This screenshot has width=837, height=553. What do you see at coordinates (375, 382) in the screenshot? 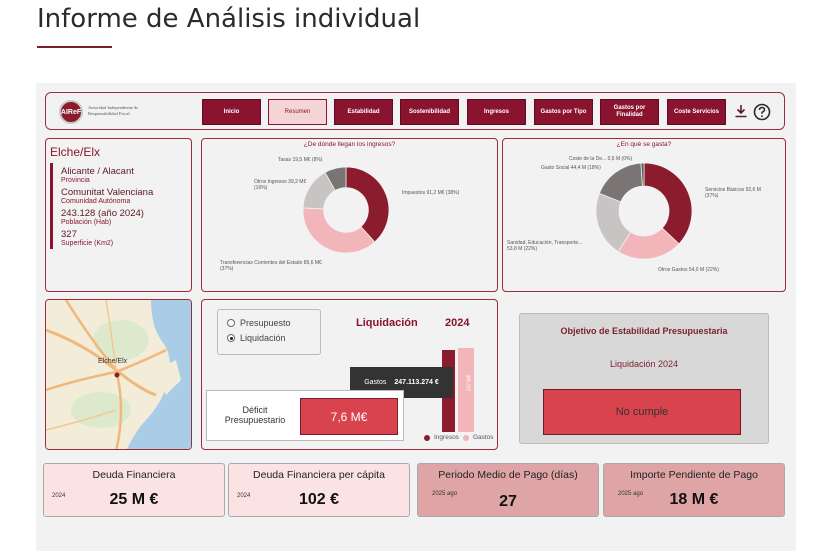
I see `tooltip-label: Gastos` at bounding box center [375, 382].